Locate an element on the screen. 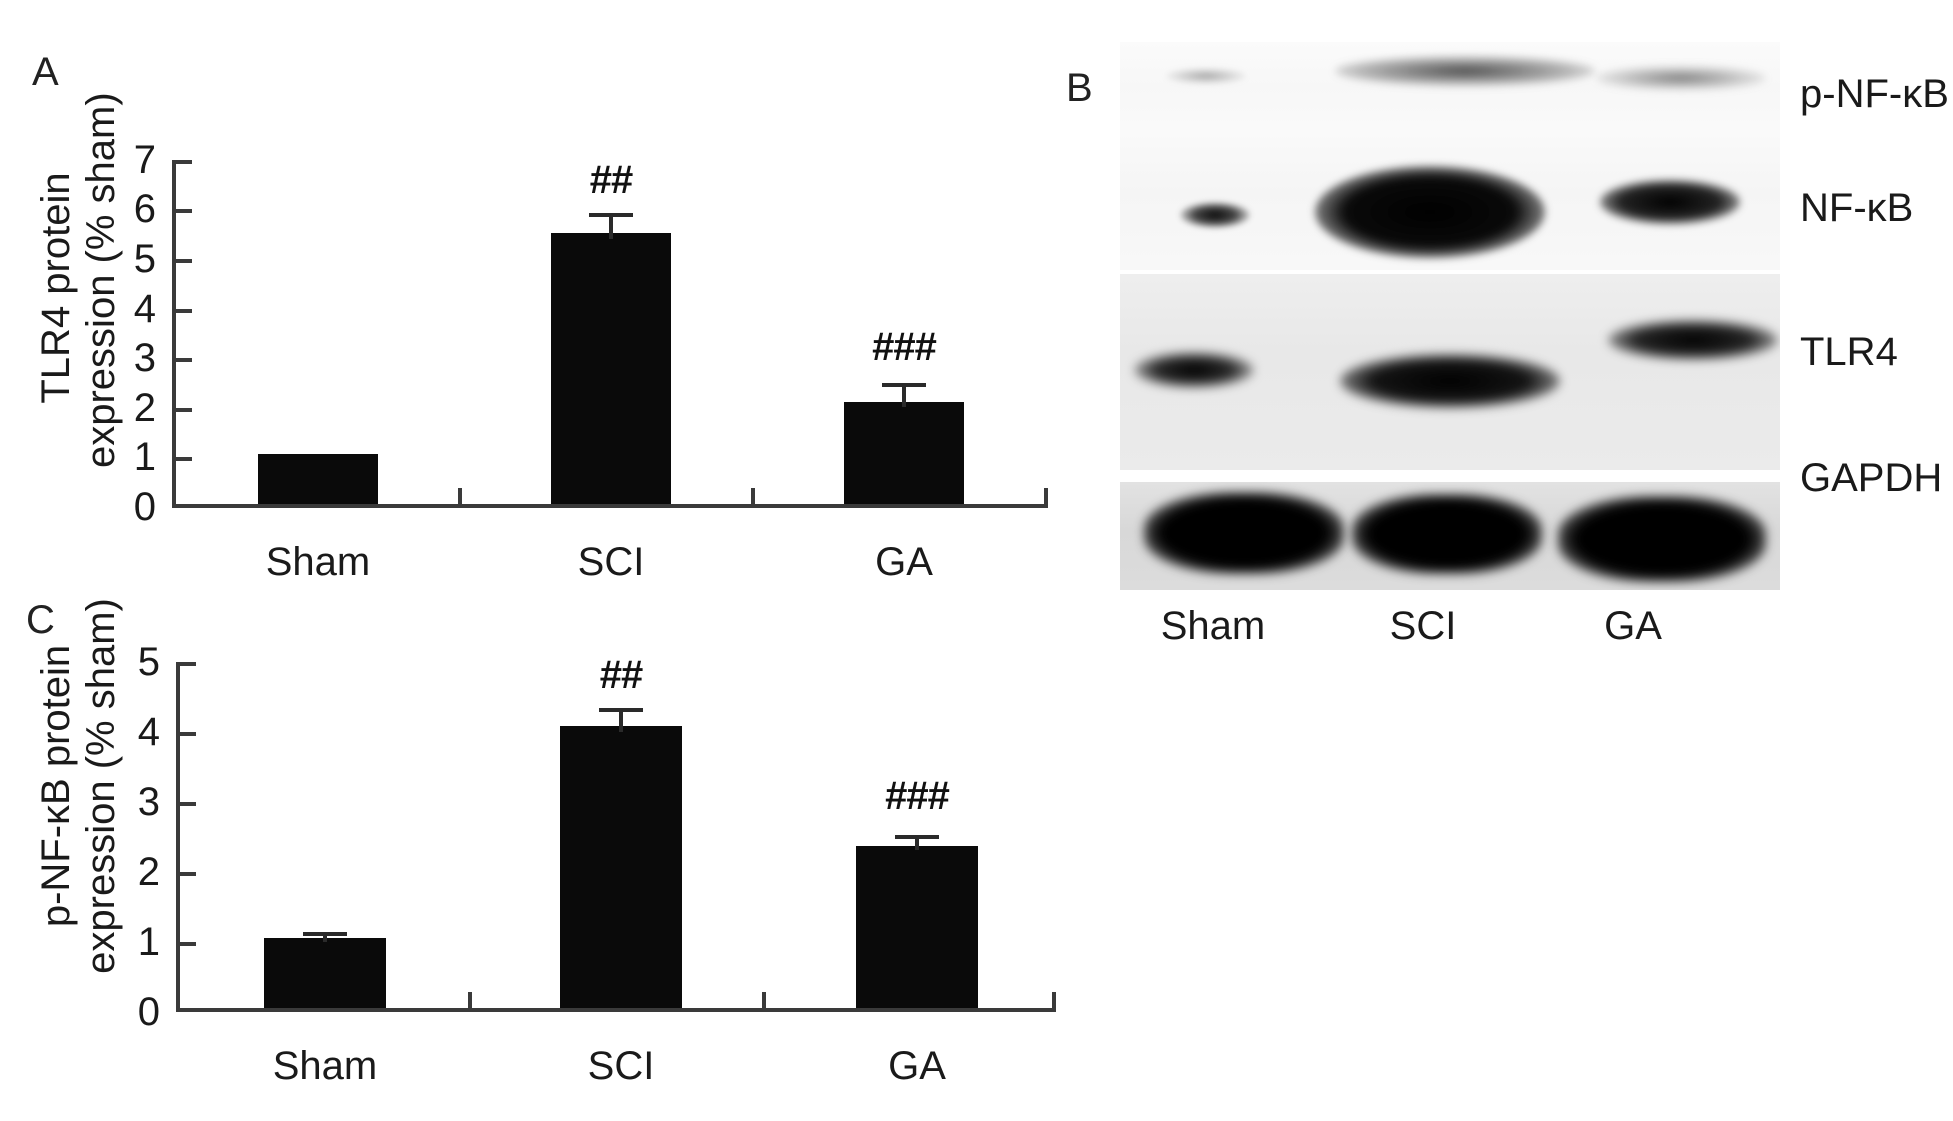  panel-a-xtick-label-sham: Sham is located at coordinates (318, 562).